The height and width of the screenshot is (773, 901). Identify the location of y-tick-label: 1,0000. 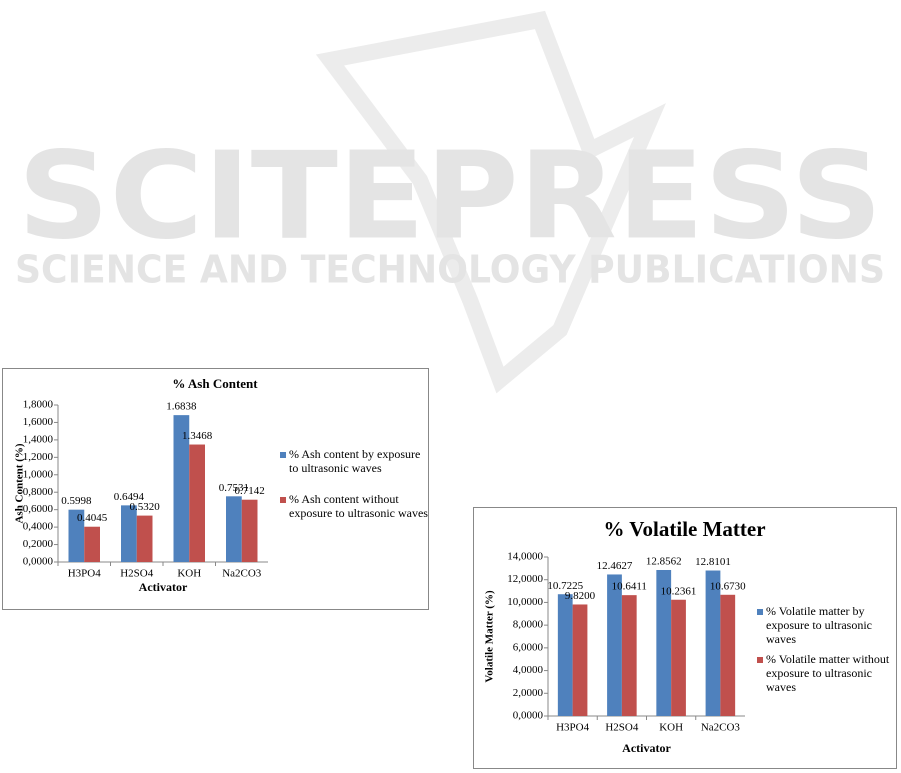
(38, 474).